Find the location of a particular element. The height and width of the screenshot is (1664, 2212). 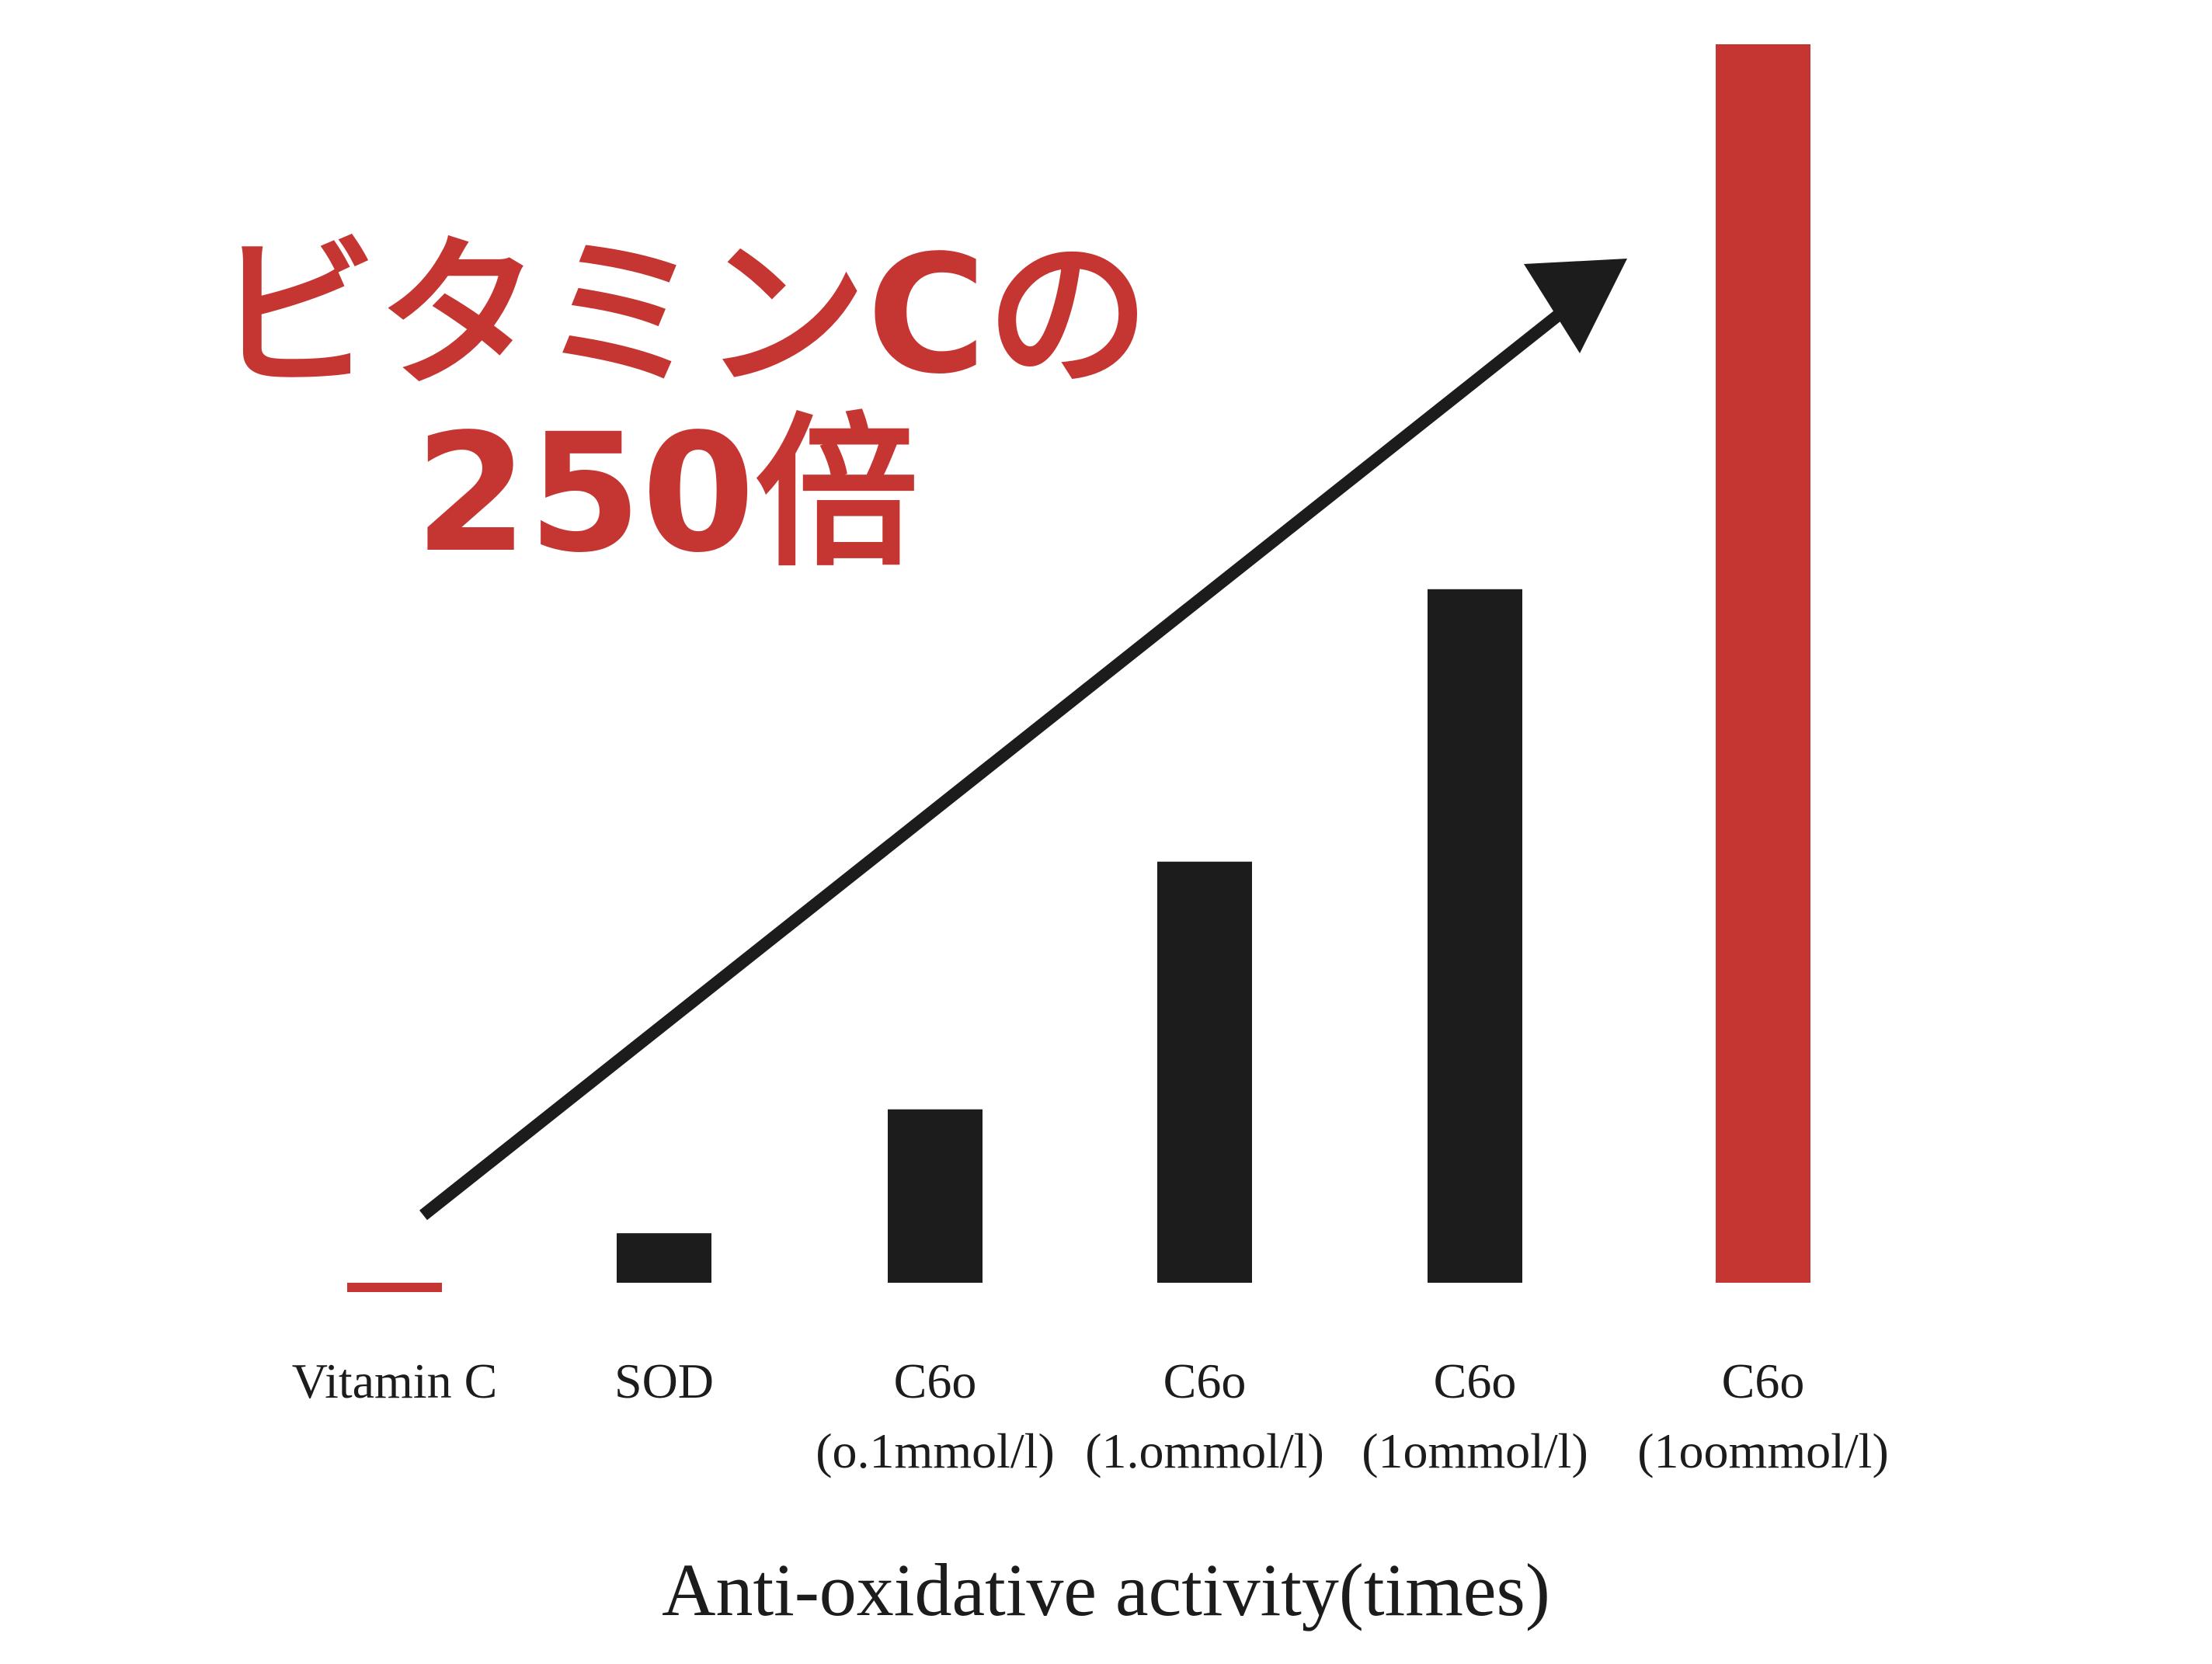

headline-line-2: 250倍 is located at coordinates (666, 493).